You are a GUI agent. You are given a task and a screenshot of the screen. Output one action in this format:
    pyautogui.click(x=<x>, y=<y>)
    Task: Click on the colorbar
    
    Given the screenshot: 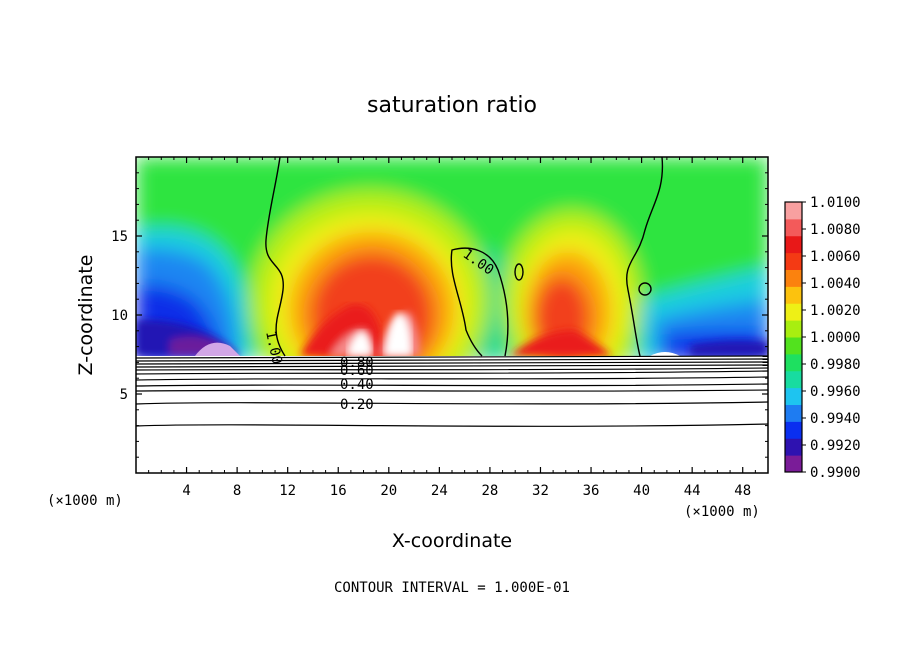 What is the action you would take?
    pyautogui.click(x=793, y=337)
    